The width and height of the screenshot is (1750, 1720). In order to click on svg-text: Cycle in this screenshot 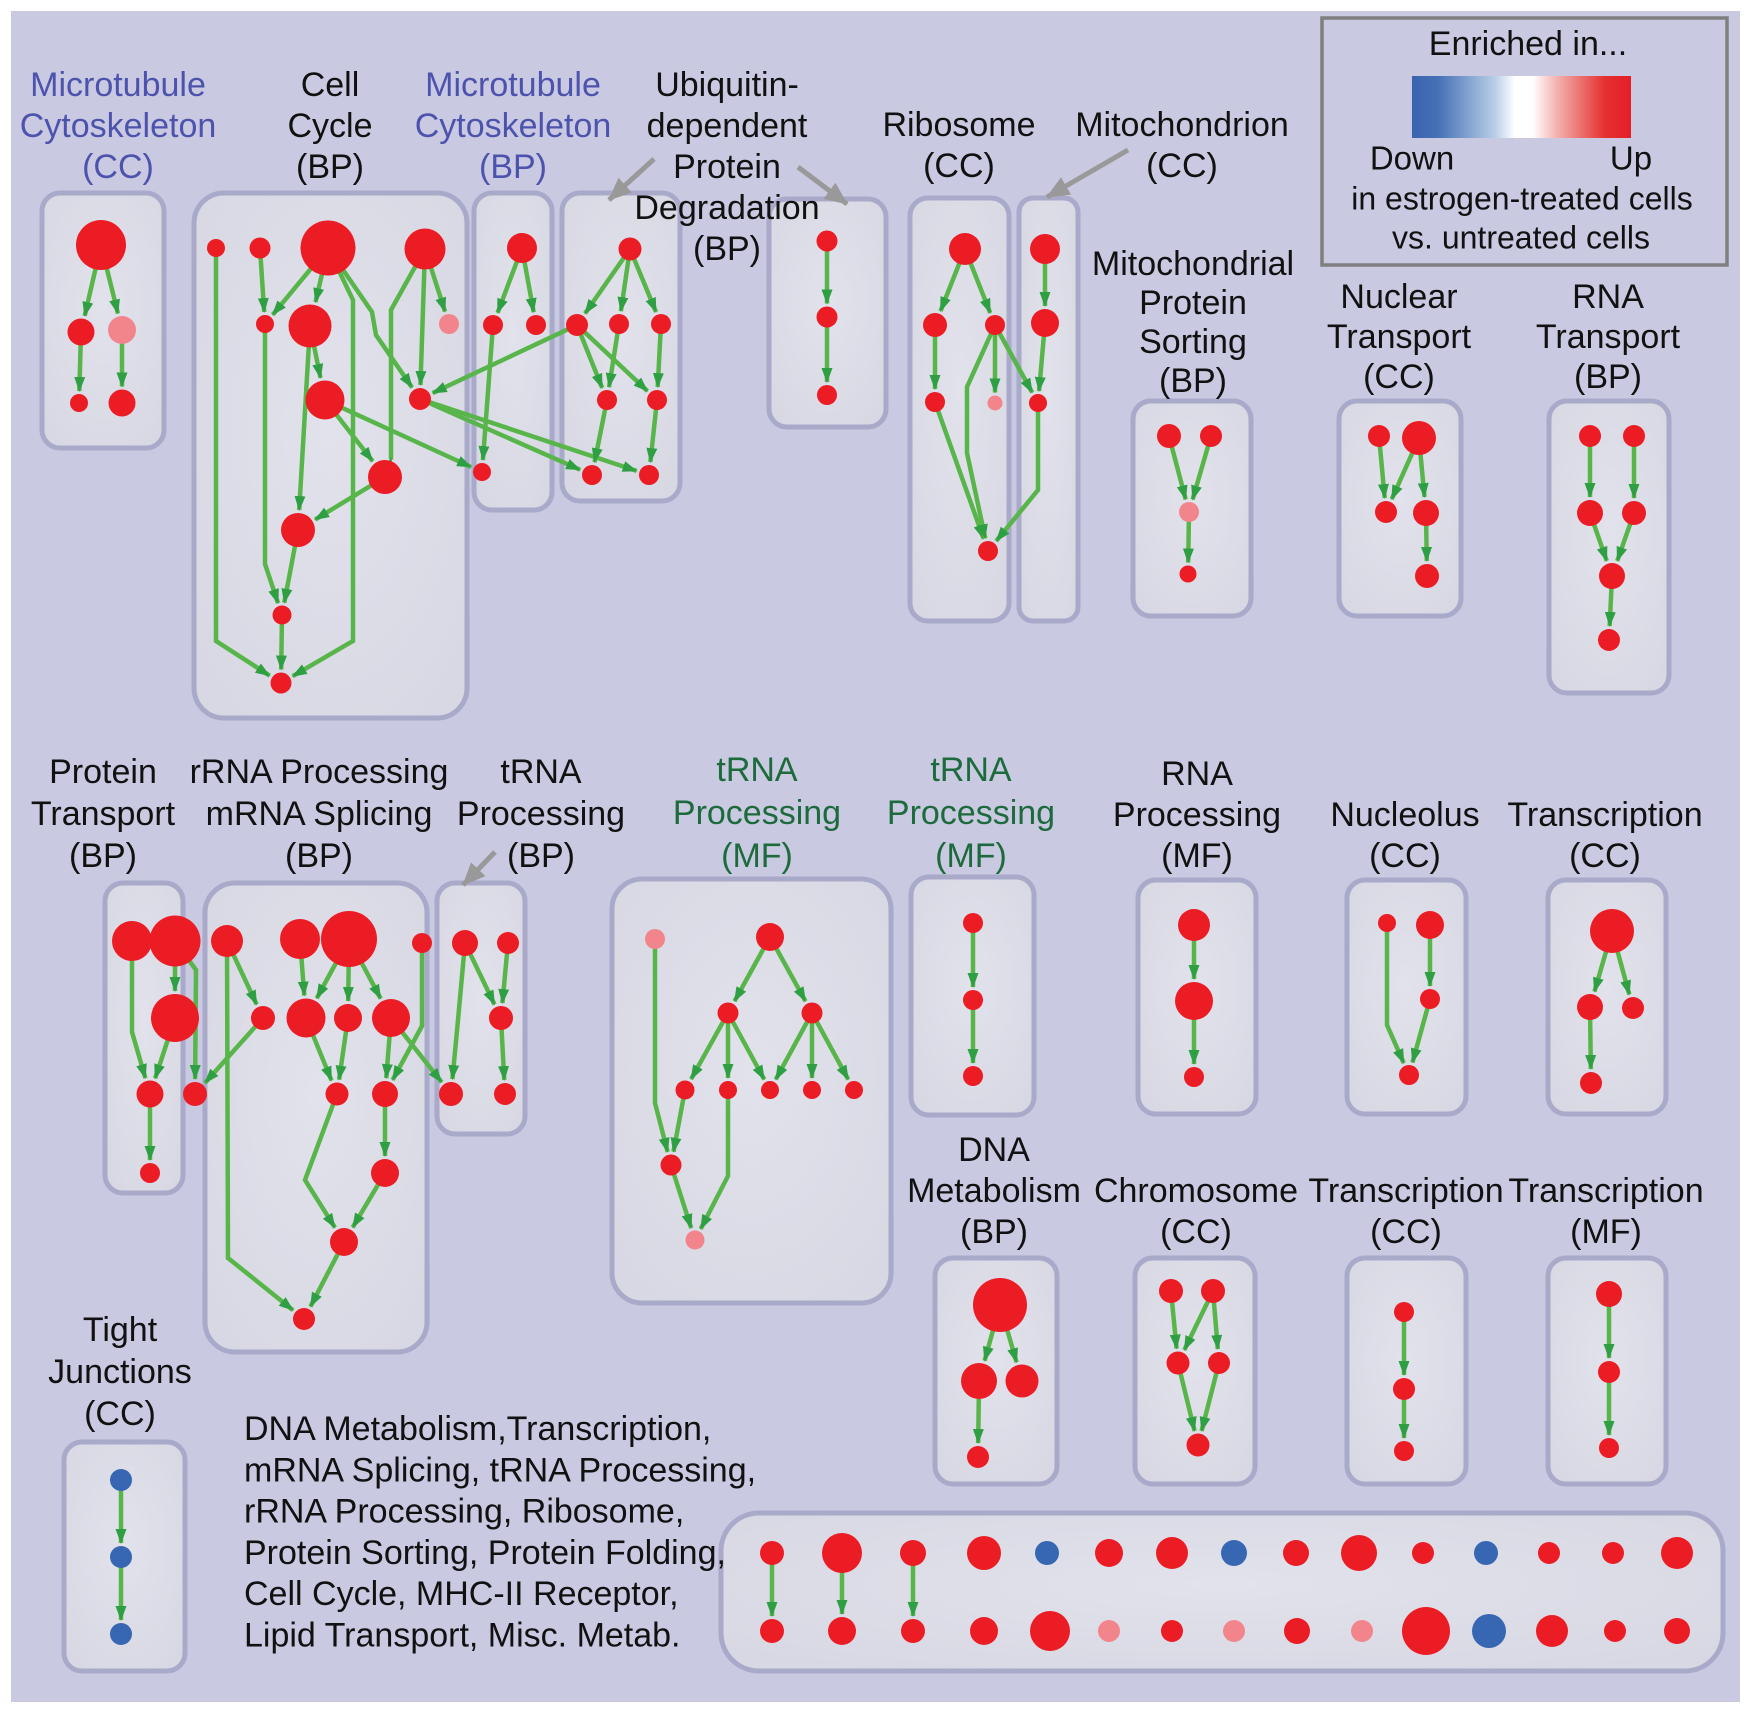, I will do `click(329, 126)`.